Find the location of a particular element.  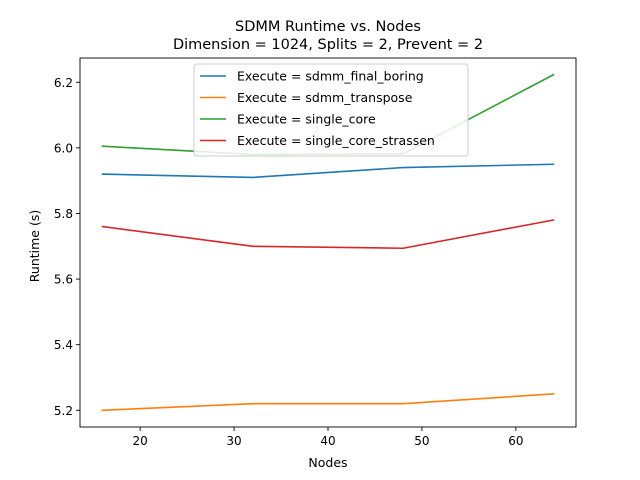

legend-label-0: Execute = sdmm_final_boring is located at coordinates (330, 76).